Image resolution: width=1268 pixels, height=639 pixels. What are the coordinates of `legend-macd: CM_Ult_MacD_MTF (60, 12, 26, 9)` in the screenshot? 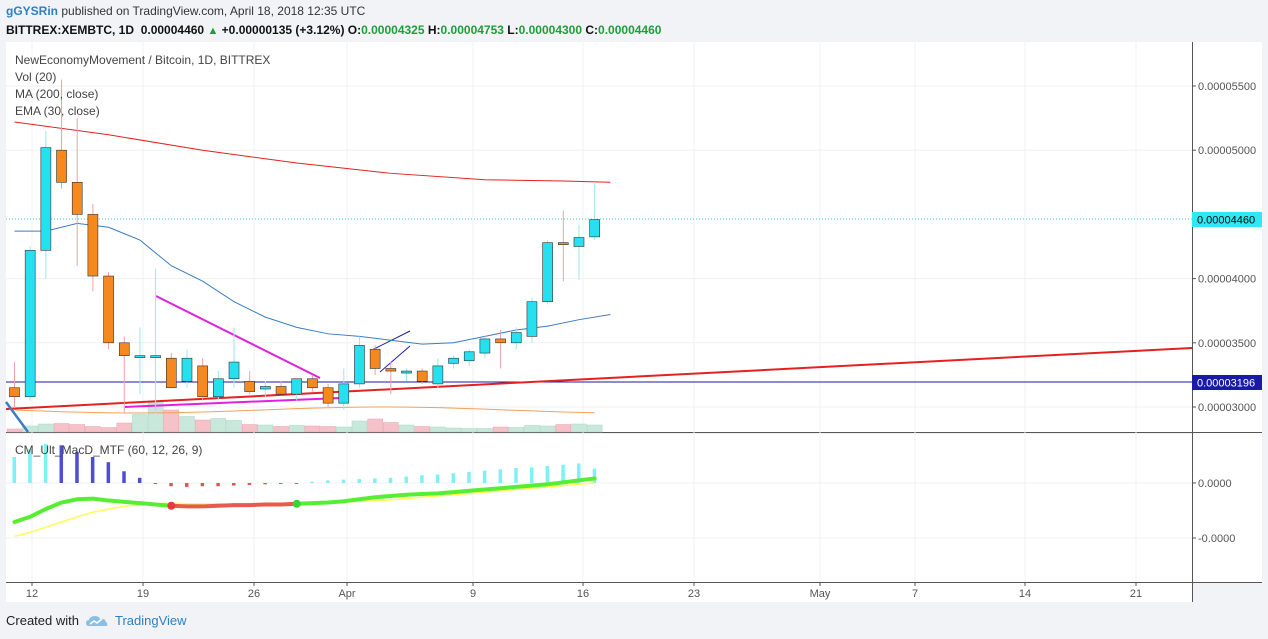 It's located at (109, 450).